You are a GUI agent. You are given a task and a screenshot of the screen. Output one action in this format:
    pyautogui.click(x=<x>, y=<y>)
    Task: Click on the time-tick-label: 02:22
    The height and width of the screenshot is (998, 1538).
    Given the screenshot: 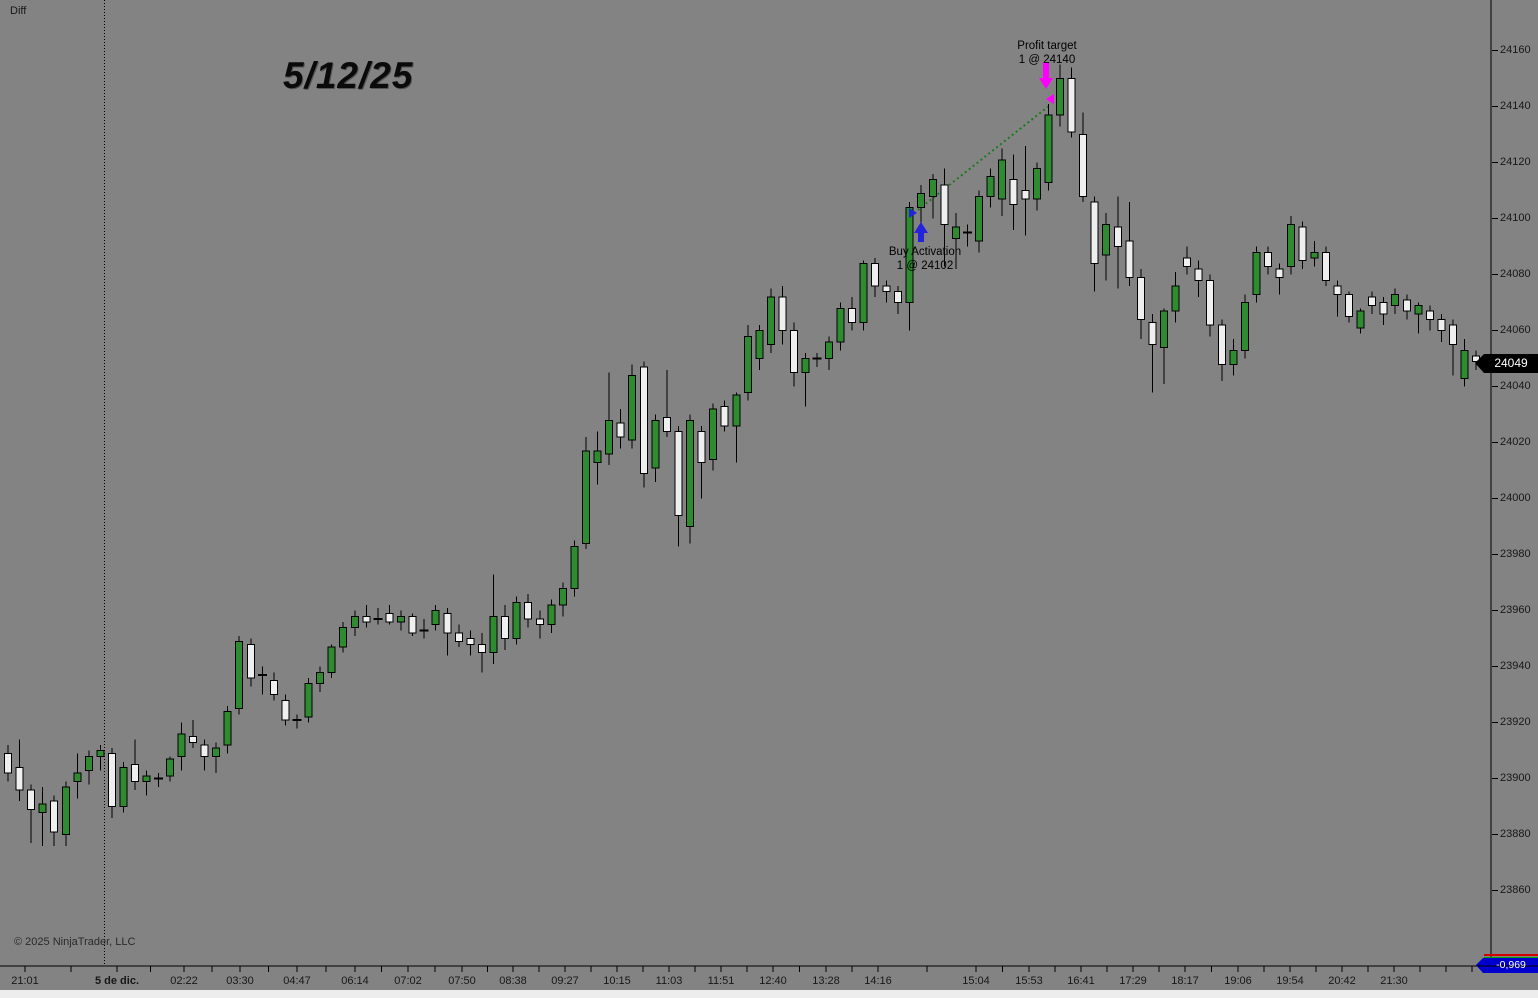 What is the action you would take?
    pyautogui.click(x=184, y=981)
    